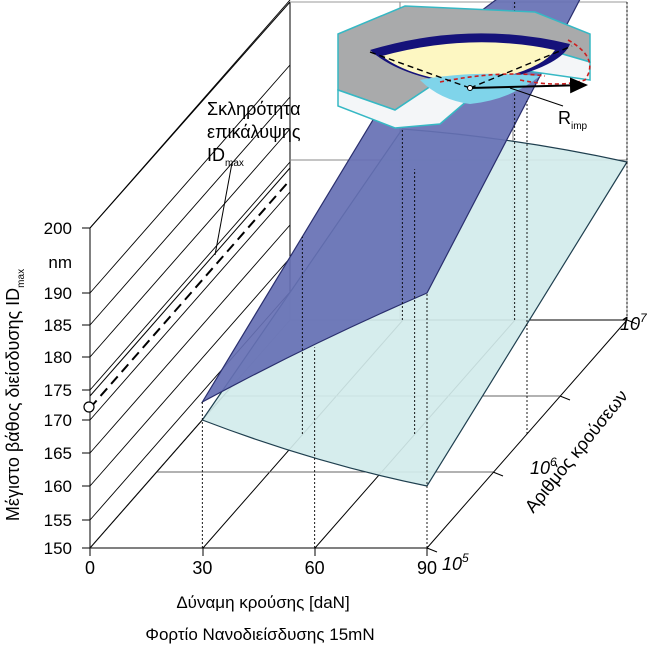 Image resolution: width=665 pixels, height=646 pixels. What do you see at coordinates (225, 157) in the screenshot?
I see `coating-hardness-line3: IDmax` at bounding box center [225, 157].